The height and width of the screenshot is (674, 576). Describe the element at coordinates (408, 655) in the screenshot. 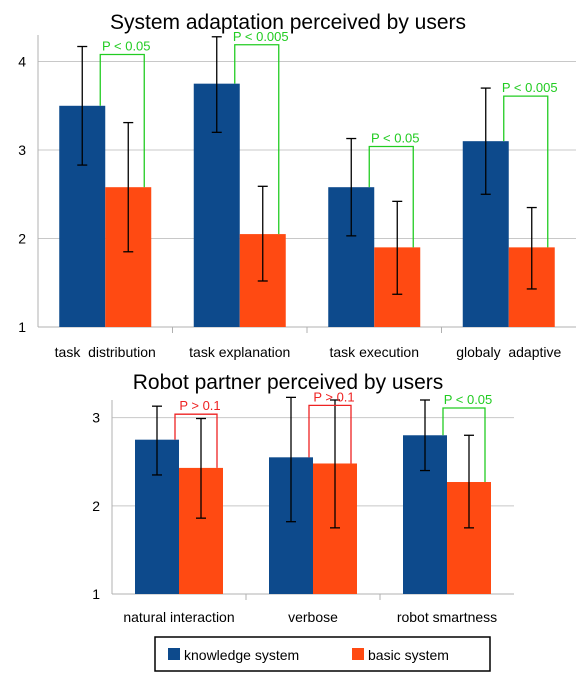

I see `legend-label-basic: basic system` at that location.